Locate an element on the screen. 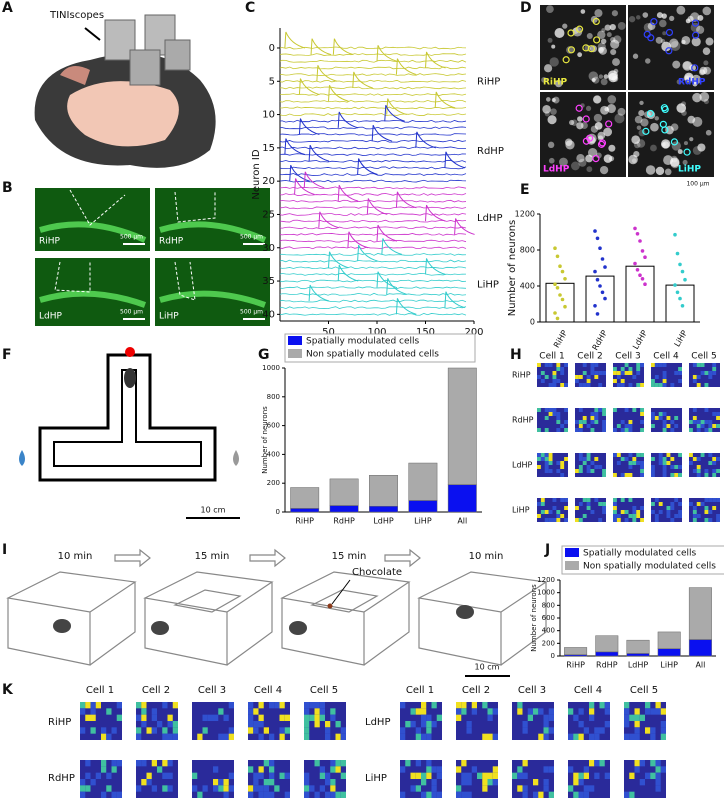 This screenshot has height=800, width=724. legend-box is located at coordinates (642, 560).